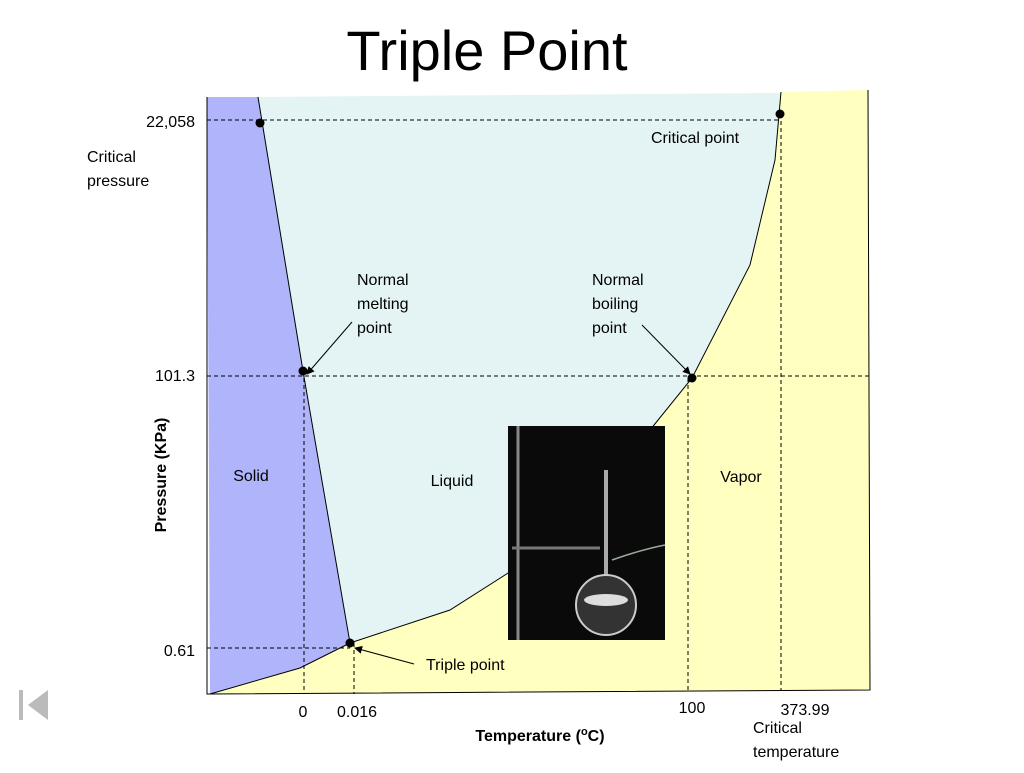 The width and height of the screenshot is (1024, 773). Describe the element at coordinates (487, 50) in the screenshot. I see `title: Triple Point` at that location.